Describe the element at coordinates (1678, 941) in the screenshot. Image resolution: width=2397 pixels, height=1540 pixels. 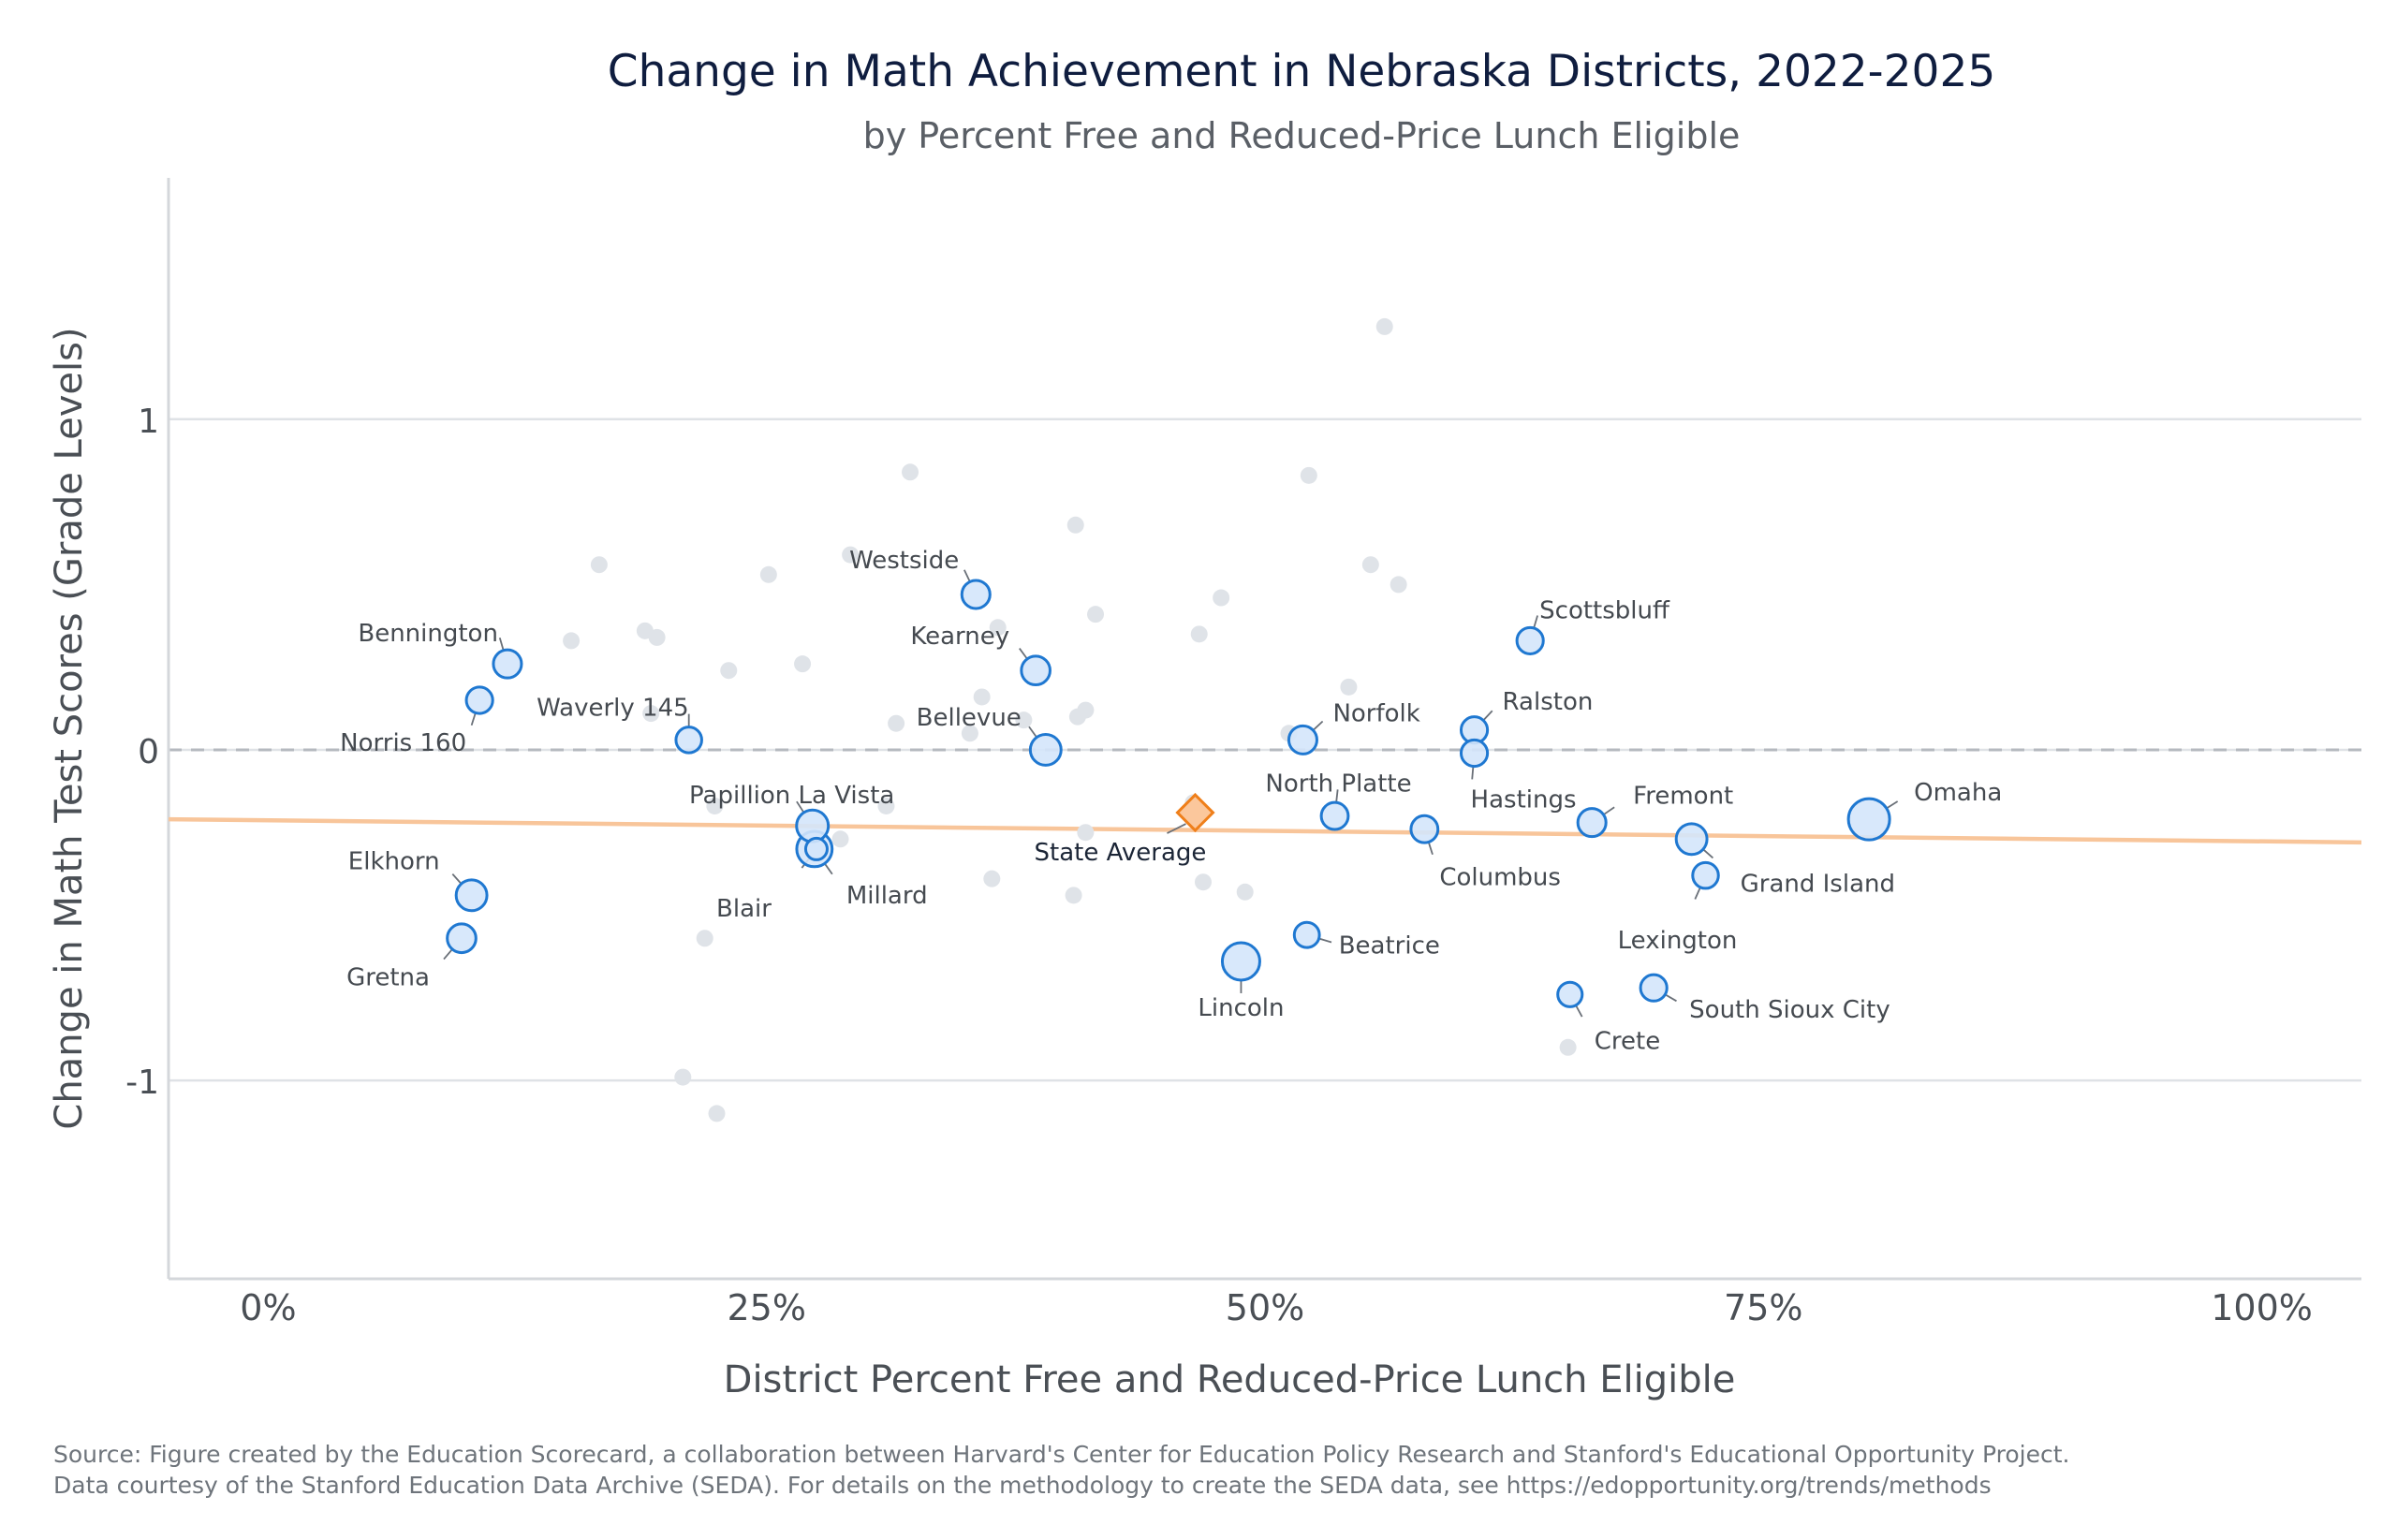
I see `district-label: Lexington` at that location.